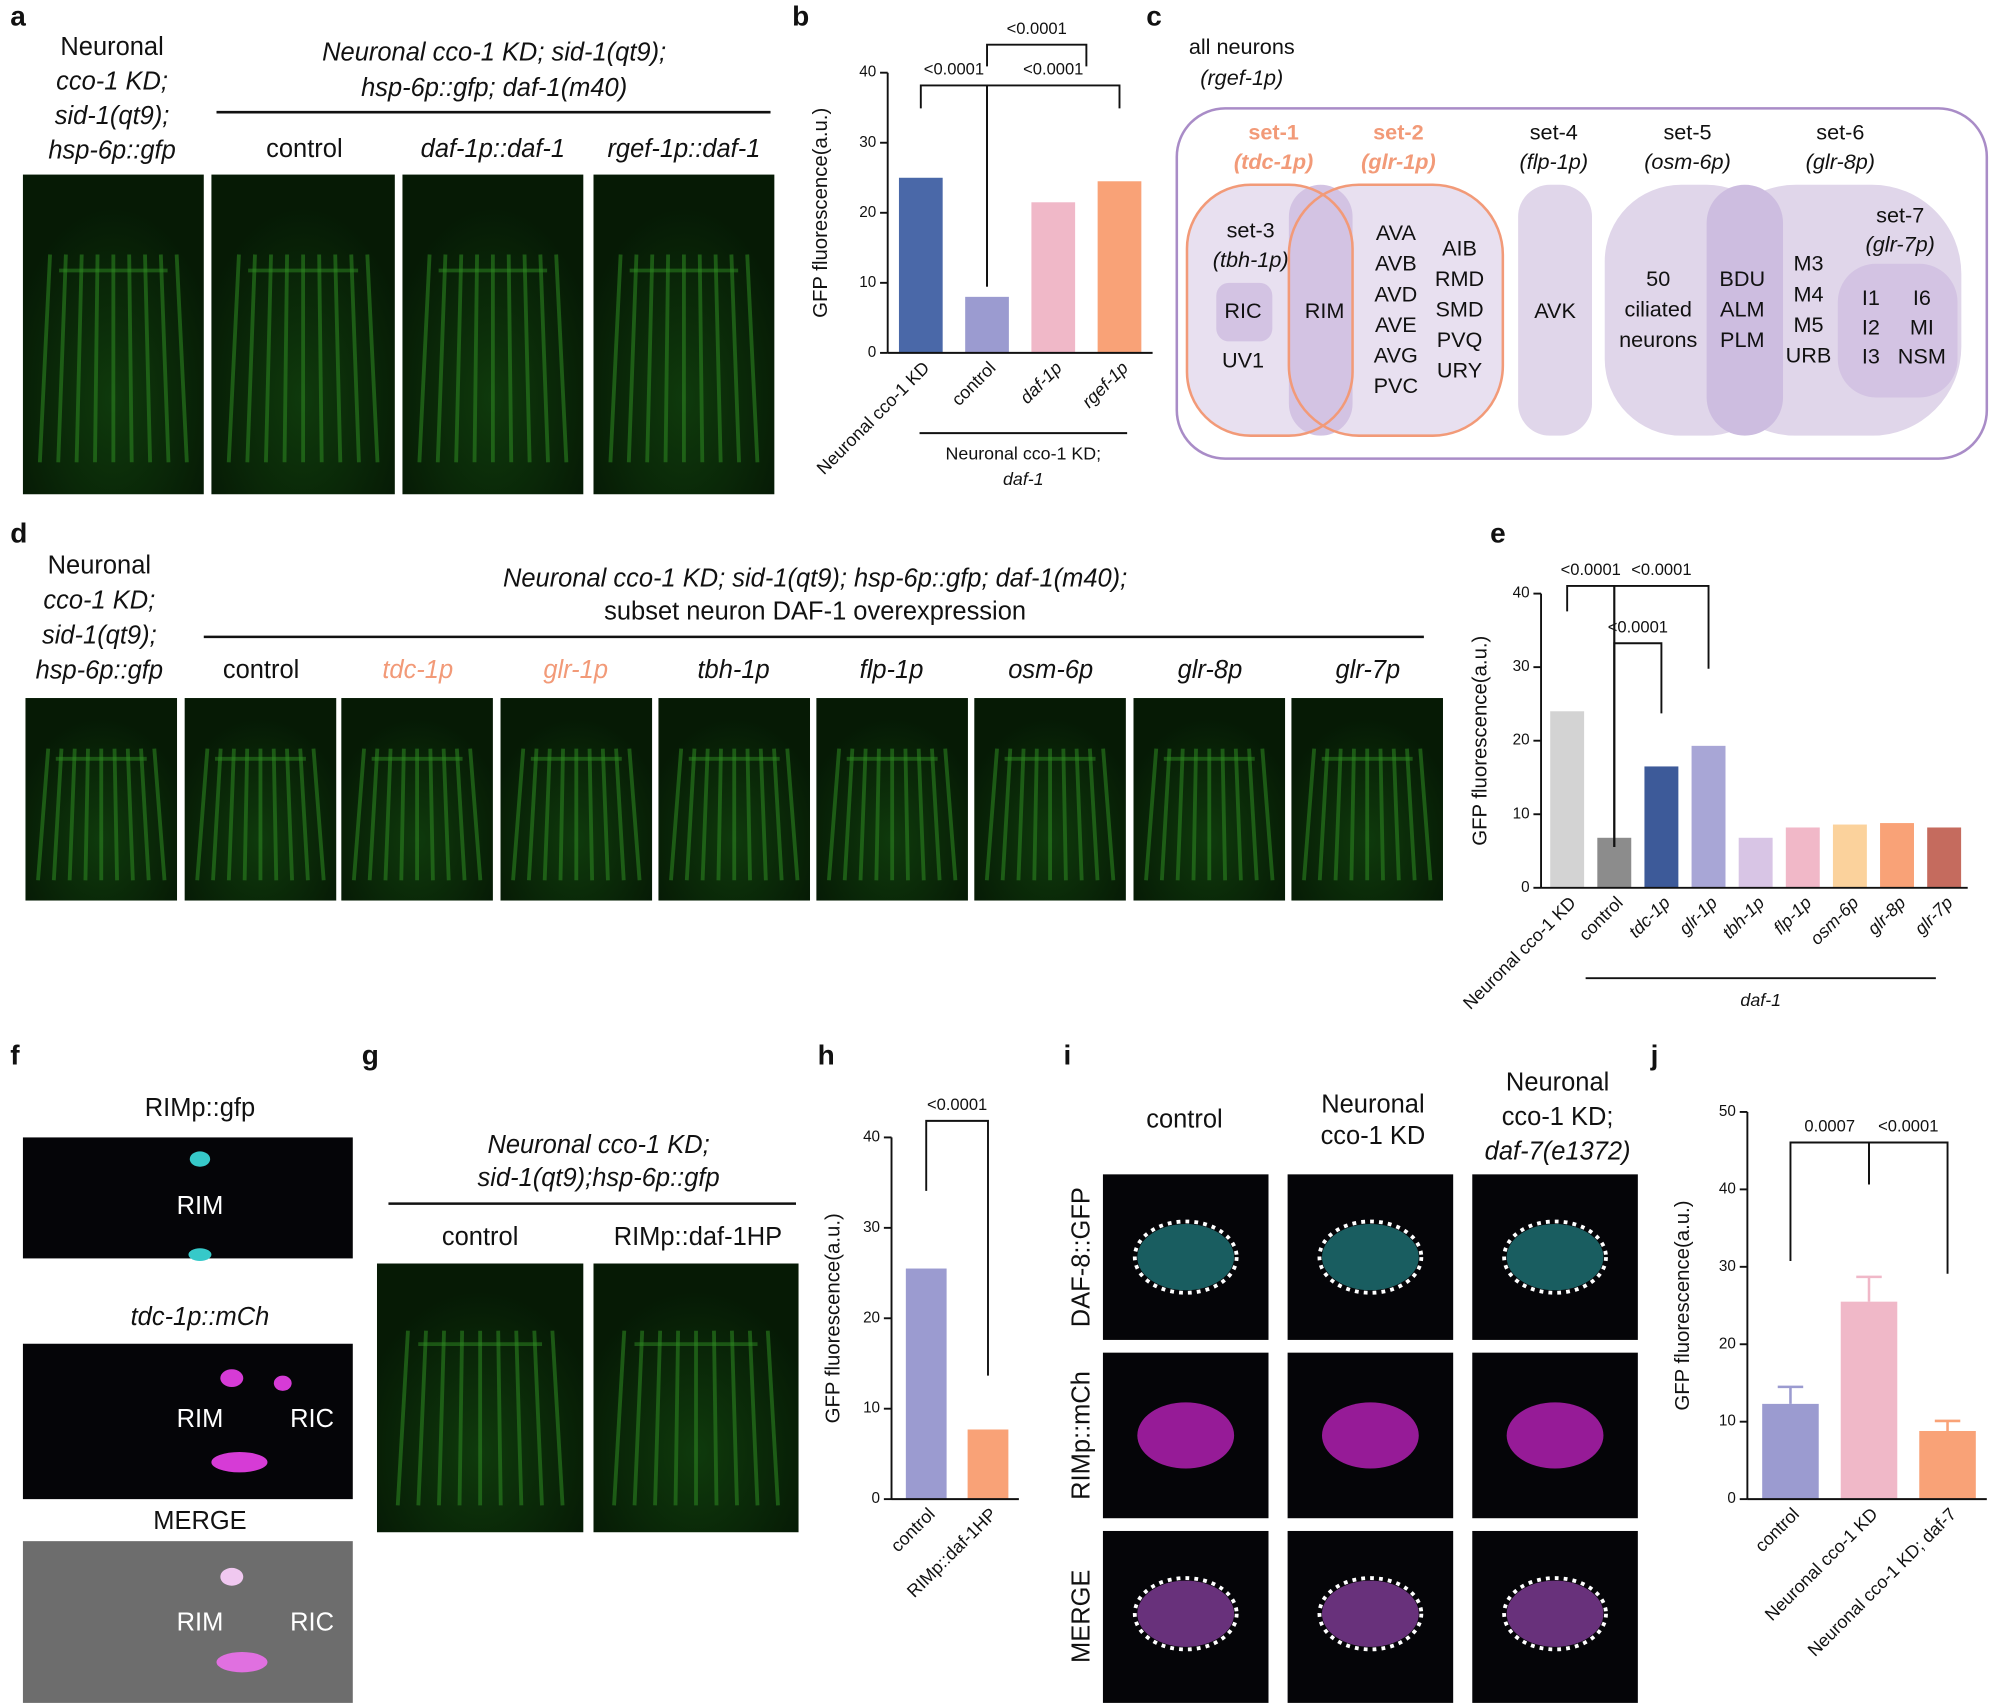 This screenshot has height=1703, width=1997. I want to click on label: daf-1p::daf-1, so click(493, 149).